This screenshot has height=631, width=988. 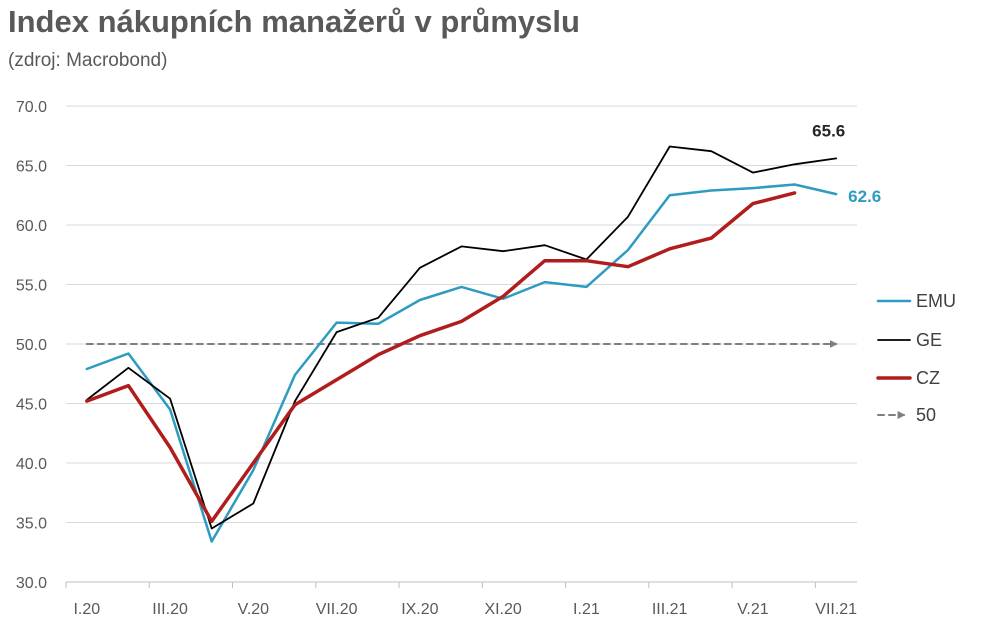 What do you see at coordinates (929, 340) in the screenshot?
I see `legend-label-ge: GE` at bounding box center [929, 340].